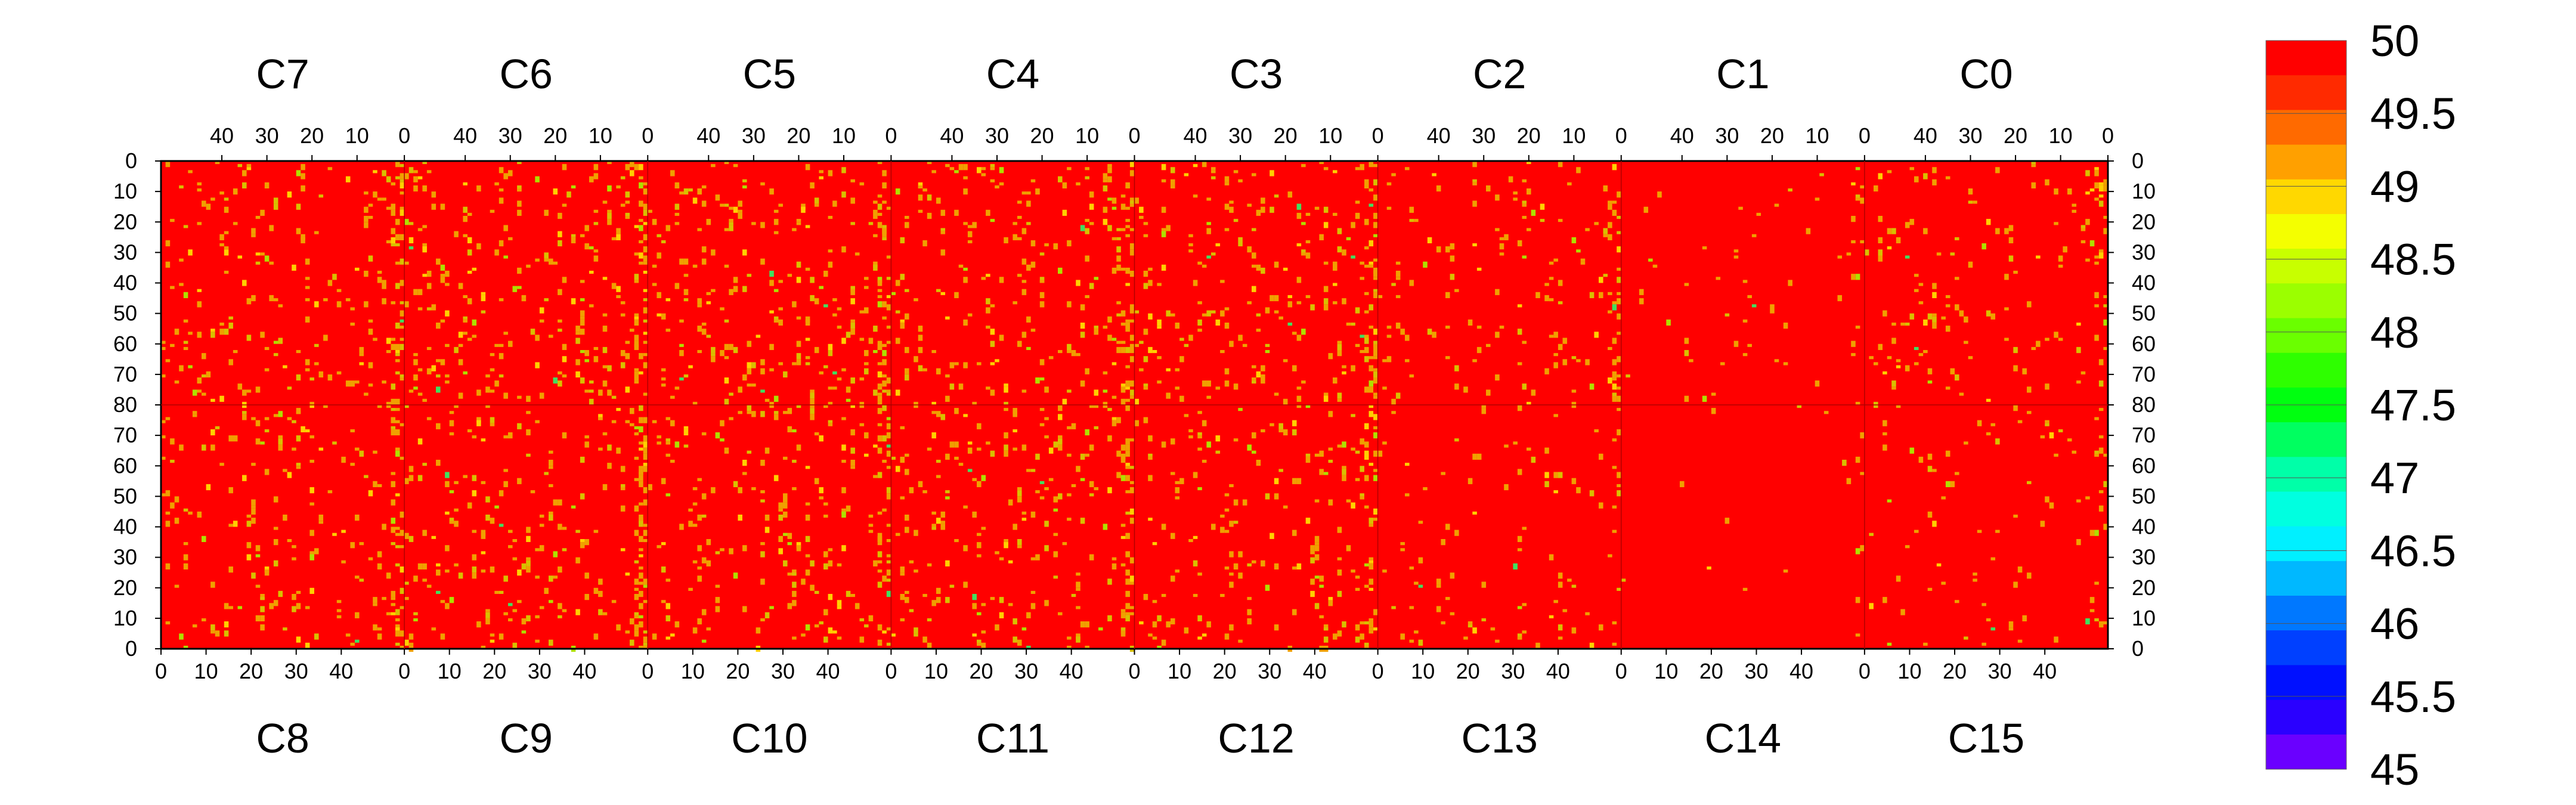 The width and height of the screenshot is (2576, 805). What do you see at coordinates (222, 135) in the screenshot?
I see `top-x-tick-label: 40` at bounding box center [222, 135].